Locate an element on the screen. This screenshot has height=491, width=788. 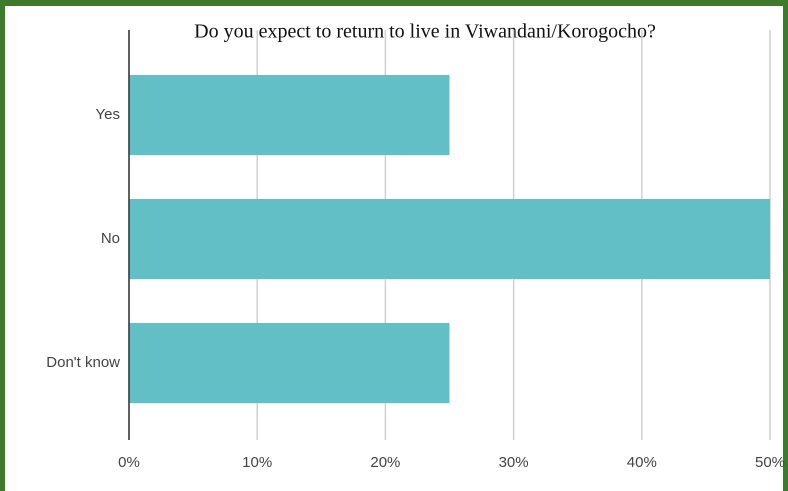
x-tick-label: 40% is located at coordinates (642, 462).